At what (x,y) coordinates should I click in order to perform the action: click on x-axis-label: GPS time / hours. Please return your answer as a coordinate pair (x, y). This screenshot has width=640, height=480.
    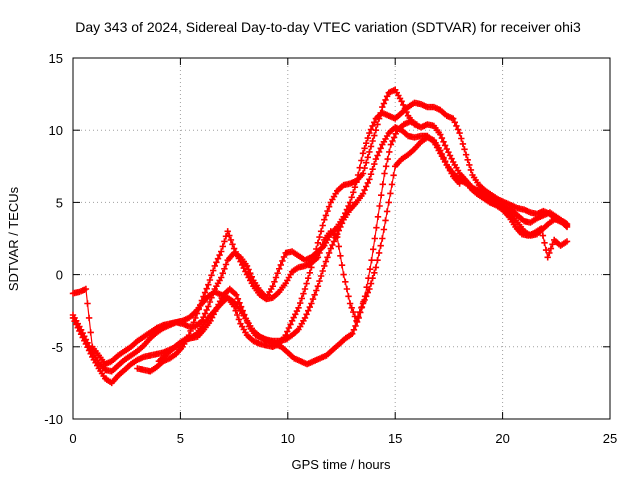
    Looking at the image, I should click on (341, 464).